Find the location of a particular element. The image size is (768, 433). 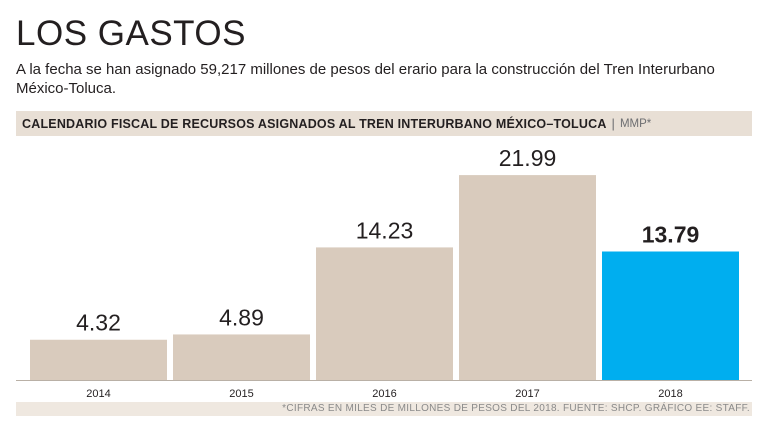

tick-label-2015: 2015 is located at coordinates (241, 394).